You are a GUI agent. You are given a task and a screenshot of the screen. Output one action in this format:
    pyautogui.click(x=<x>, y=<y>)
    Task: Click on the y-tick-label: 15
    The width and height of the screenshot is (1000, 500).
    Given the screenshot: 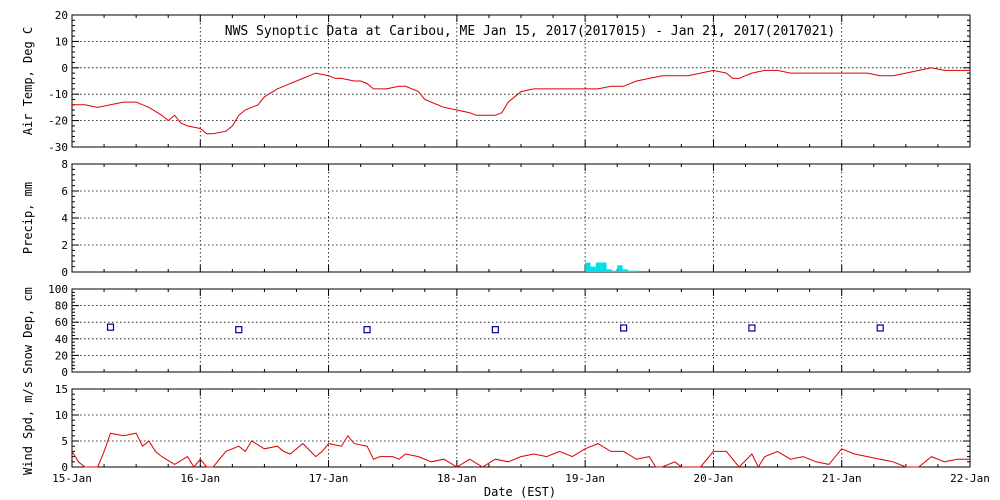 What is the action you would take?
    pyautogui.click(x=61, y=389)
    